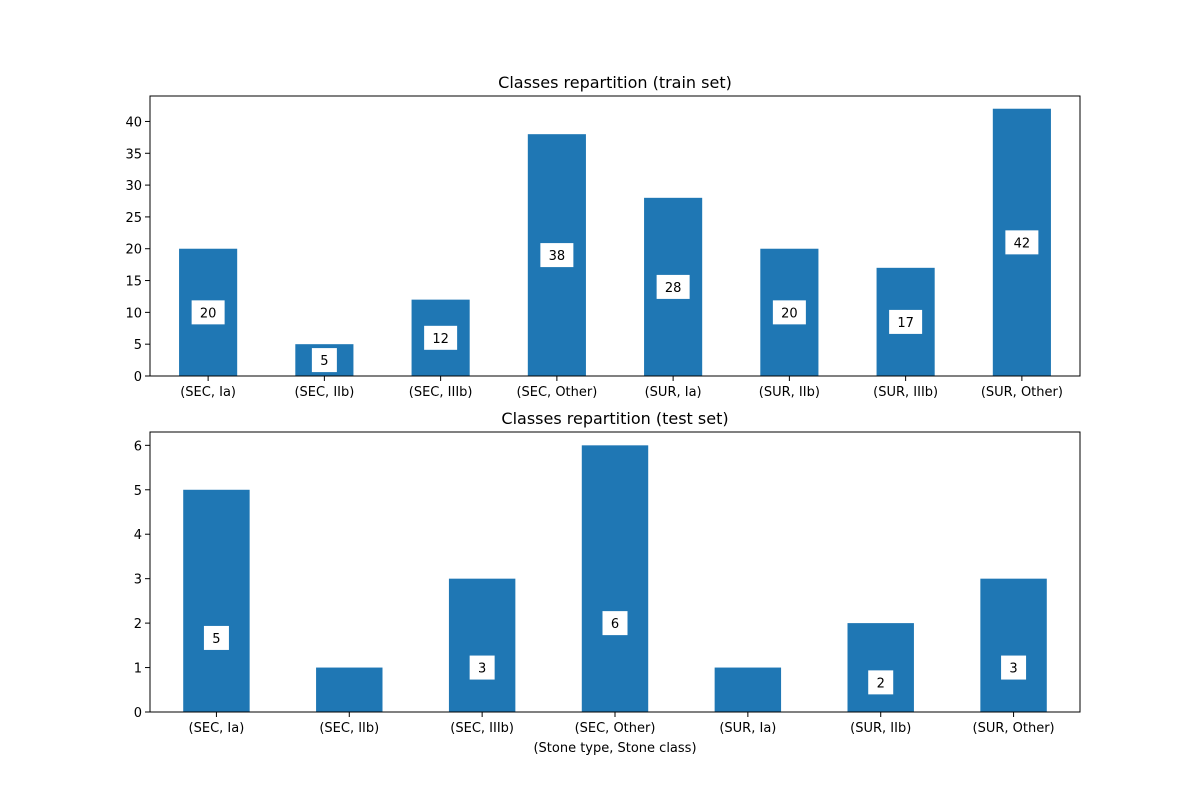  I want to click on y-tick-label: 20, so click(133, 250).